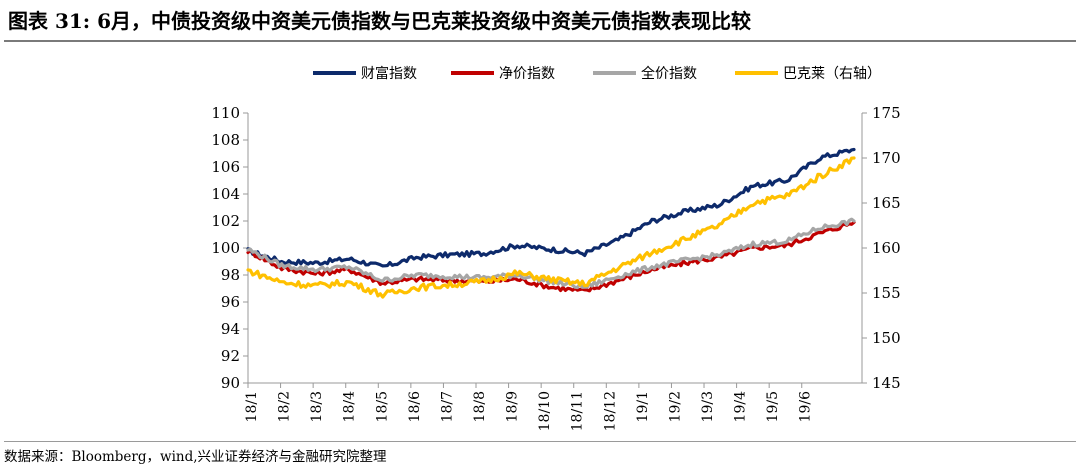 The height and width of the screenshot is (471, 1080). Describe the element at coordinates (513, 406) in the screenshot. I see `x-tick-label: 18/9` at that location.